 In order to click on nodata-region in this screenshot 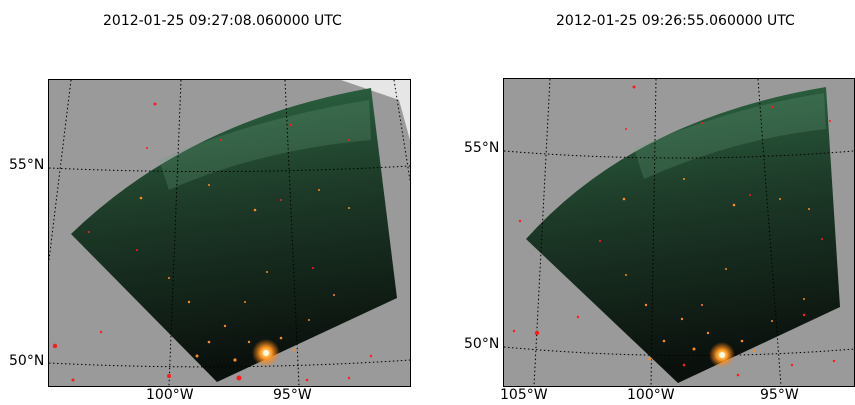, I will do `click(375, 110)`.